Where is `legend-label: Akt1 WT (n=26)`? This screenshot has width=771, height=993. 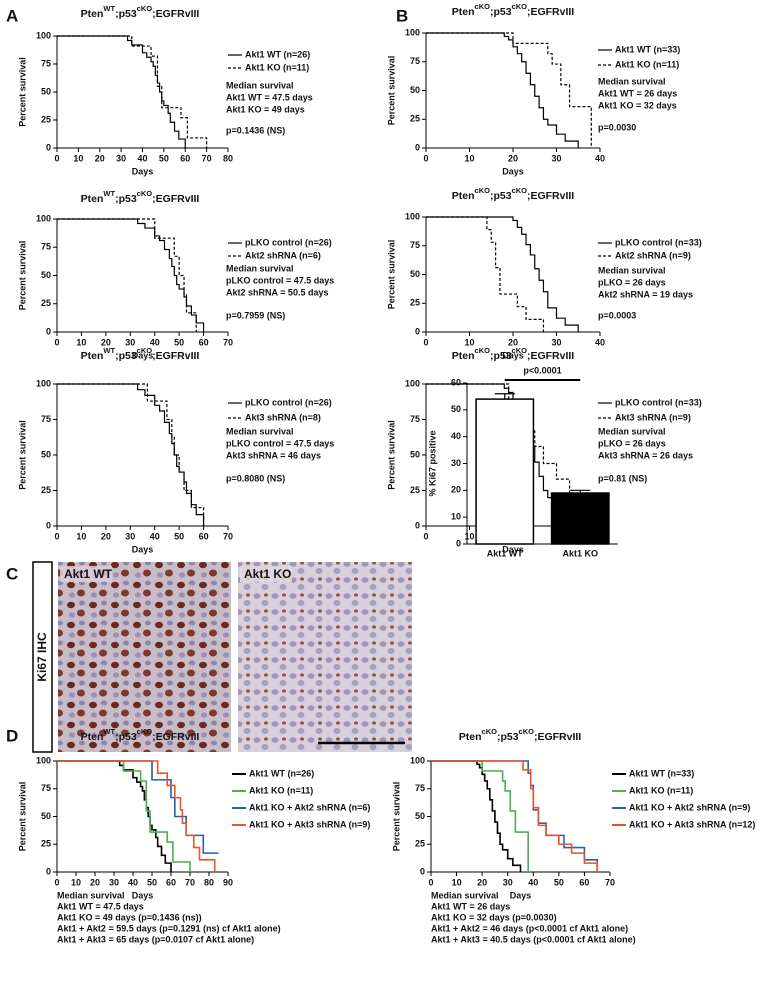
legend-label: Akt1 WT (n=26) is located at coordinates (277, 54).